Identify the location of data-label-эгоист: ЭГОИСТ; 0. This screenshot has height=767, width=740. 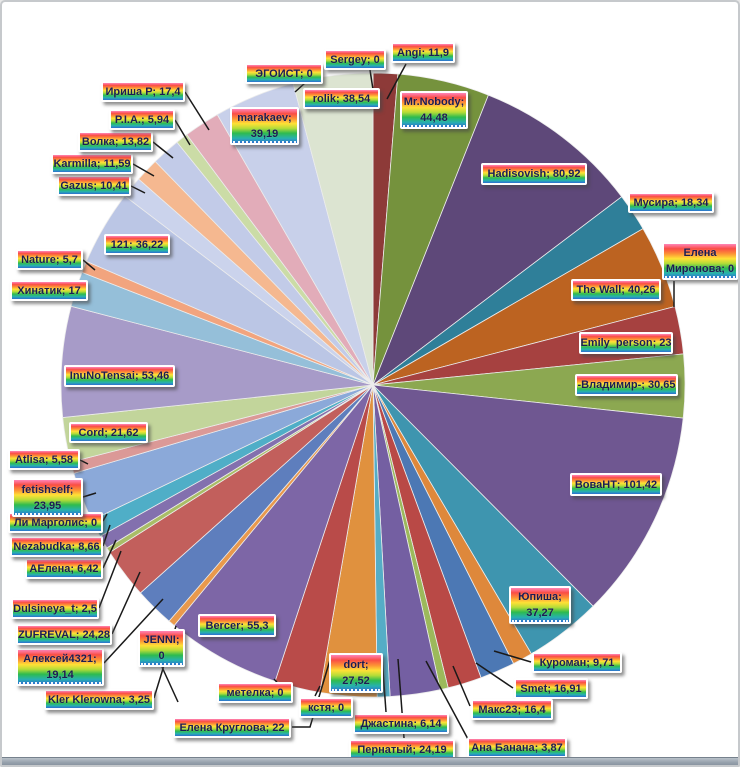
(284, 73).